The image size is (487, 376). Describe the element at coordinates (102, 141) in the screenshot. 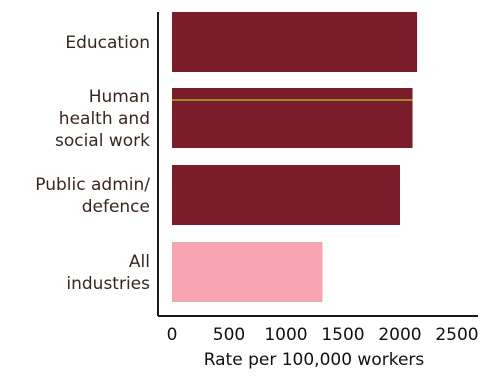

I see `category-label-2-line-3: social work` at that location.